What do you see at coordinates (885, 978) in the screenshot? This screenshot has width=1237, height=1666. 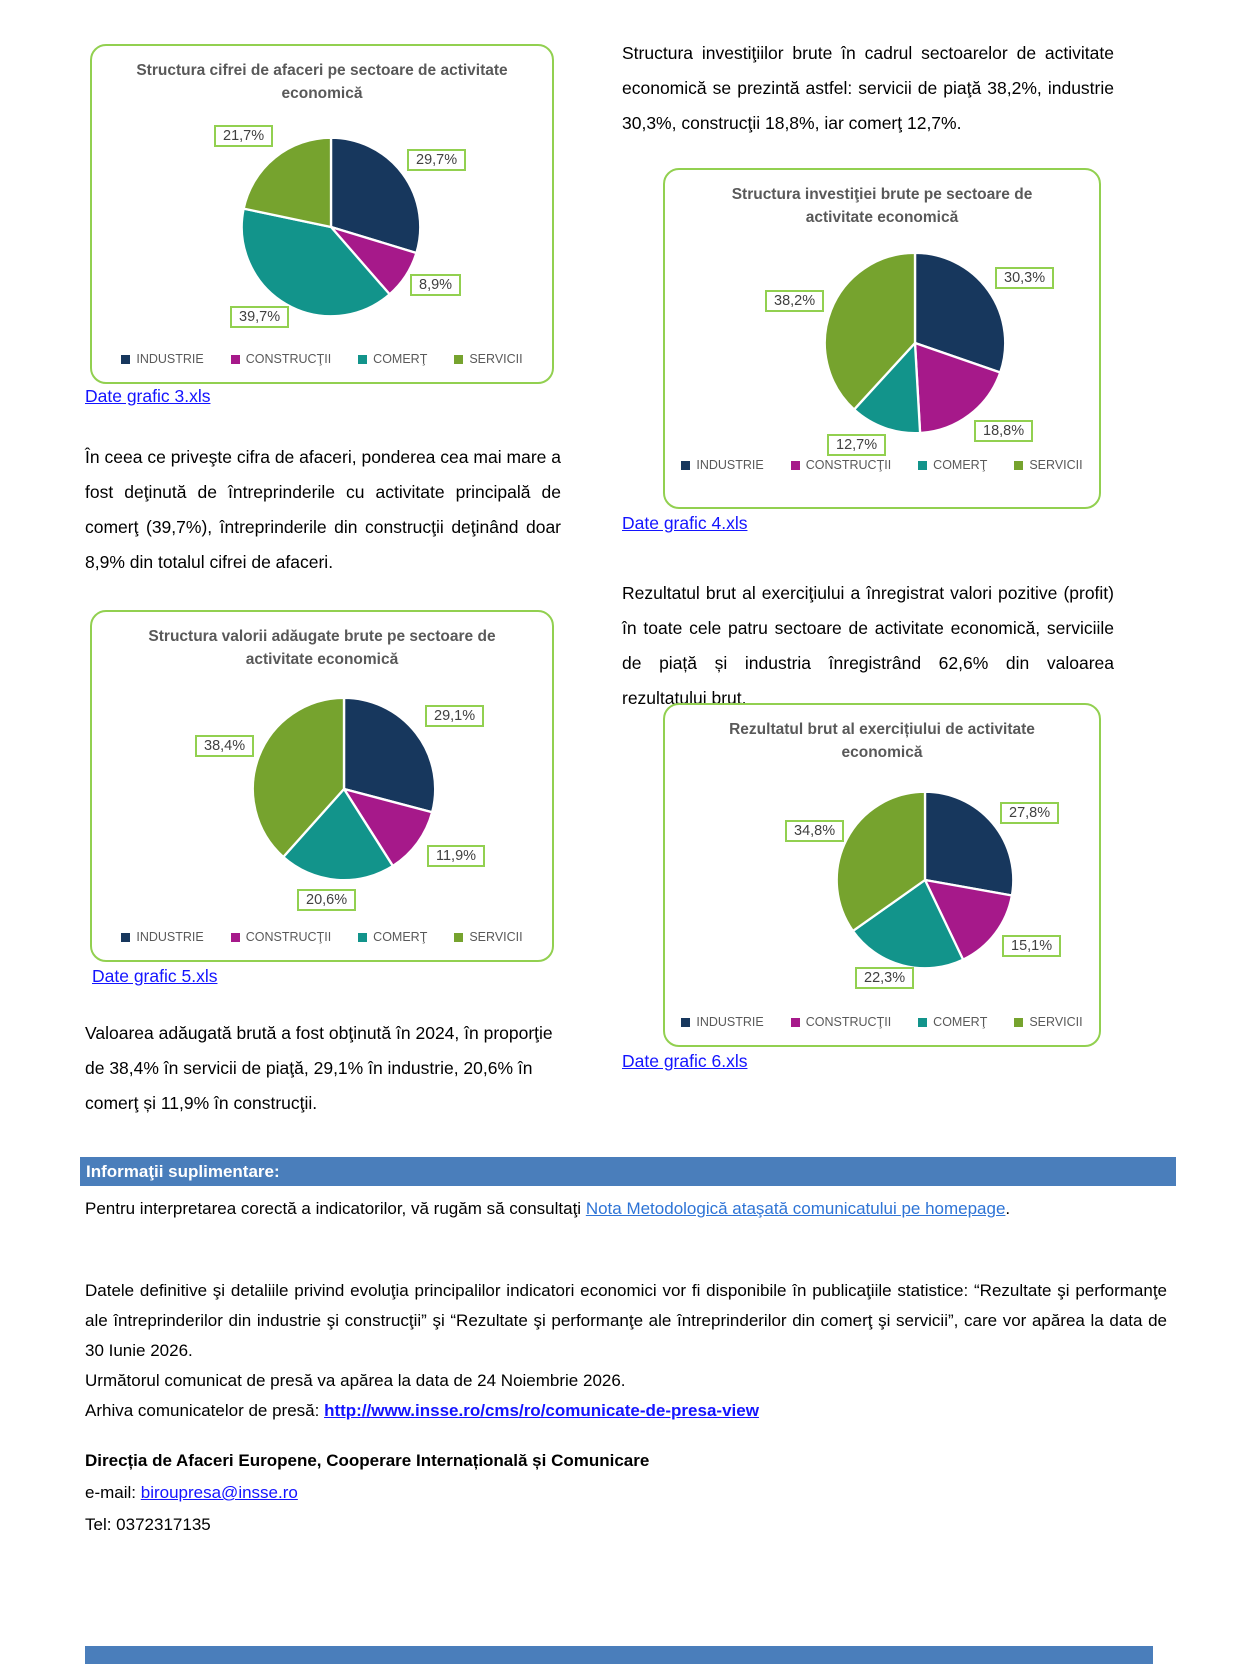 I see `pie-label-comert: 22,3%` at bounding box center [885, 978].